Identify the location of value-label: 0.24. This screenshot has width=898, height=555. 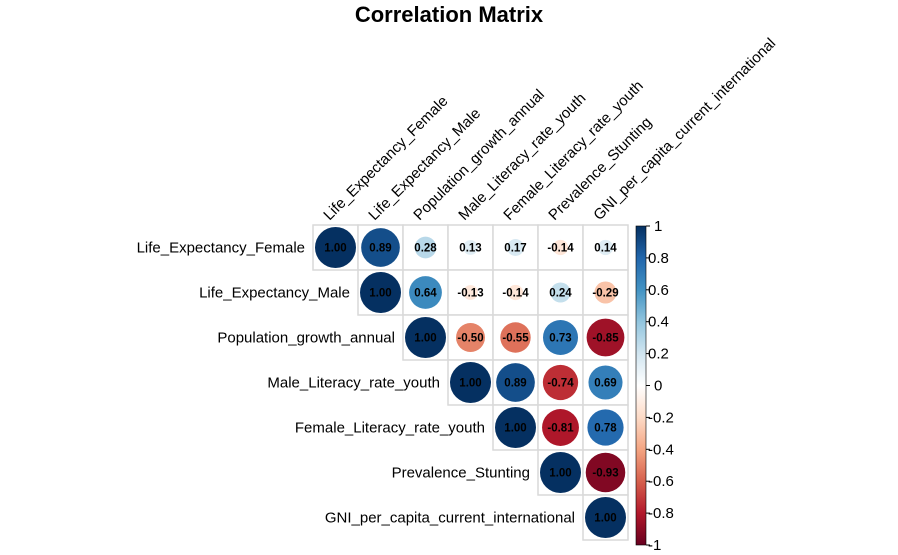
(560, 294).